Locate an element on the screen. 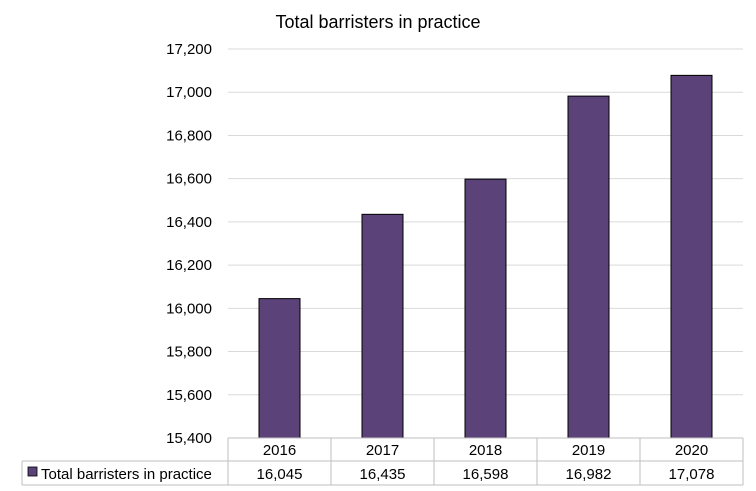 The image size is (756, 491). y-tick-label: 16,600 is located at coordinates (189, 179).